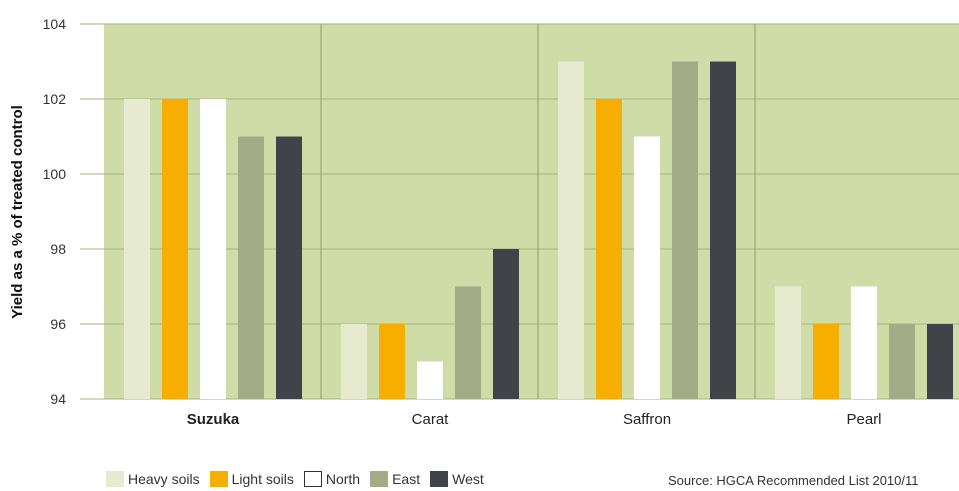 The height and width of the screenshot is (491, 959). Describe the element at coordinates (58, 324) in the screenshot. I see `y-tick-label: 96` at that location.